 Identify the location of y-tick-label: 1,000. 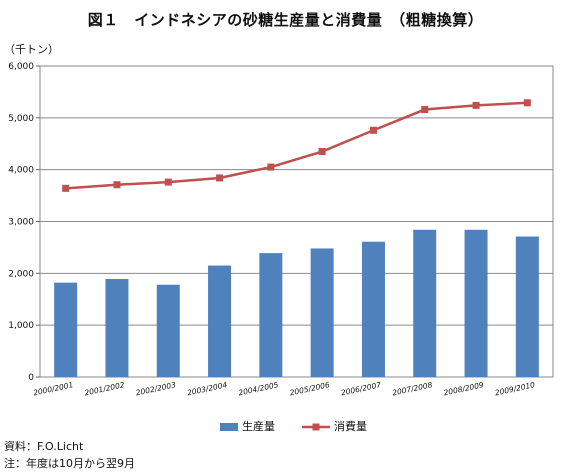
(21, 326).